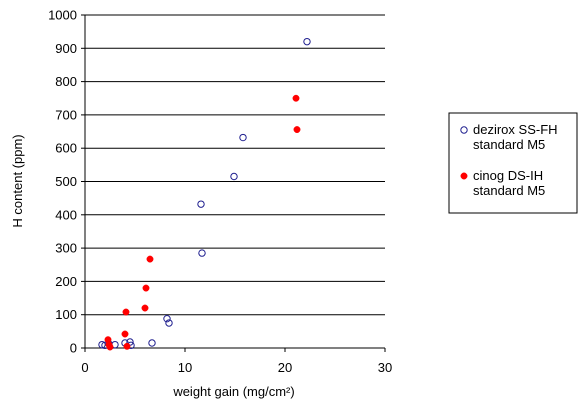 The height and width of the screenshot is (408, 580). I want to click on x-axis-title: weight gain (mg/cm²), so click(233, 391).